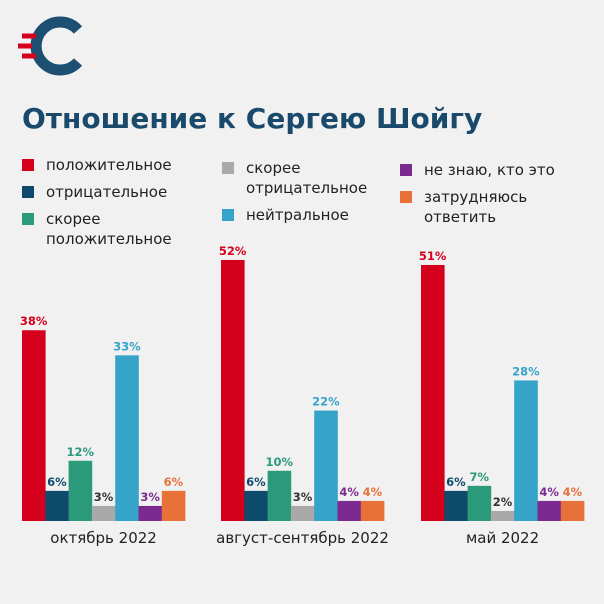  Describe the element at coordinates (233, 251) in the screenshot. I see `value-label: 52%` at that location.